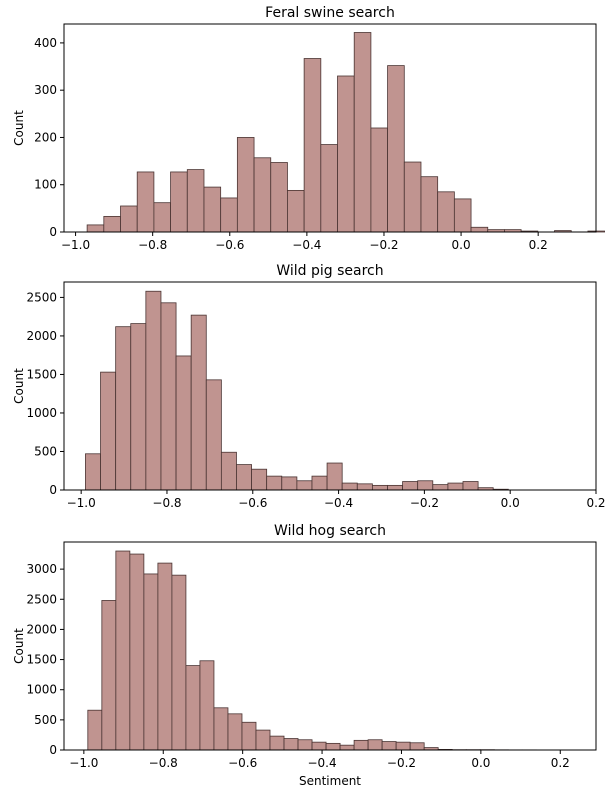  What do you see at coordinates (330, 781) in the screenshot?
I see `x-axis-label: Sentiment` at bounding box center [330, 781].